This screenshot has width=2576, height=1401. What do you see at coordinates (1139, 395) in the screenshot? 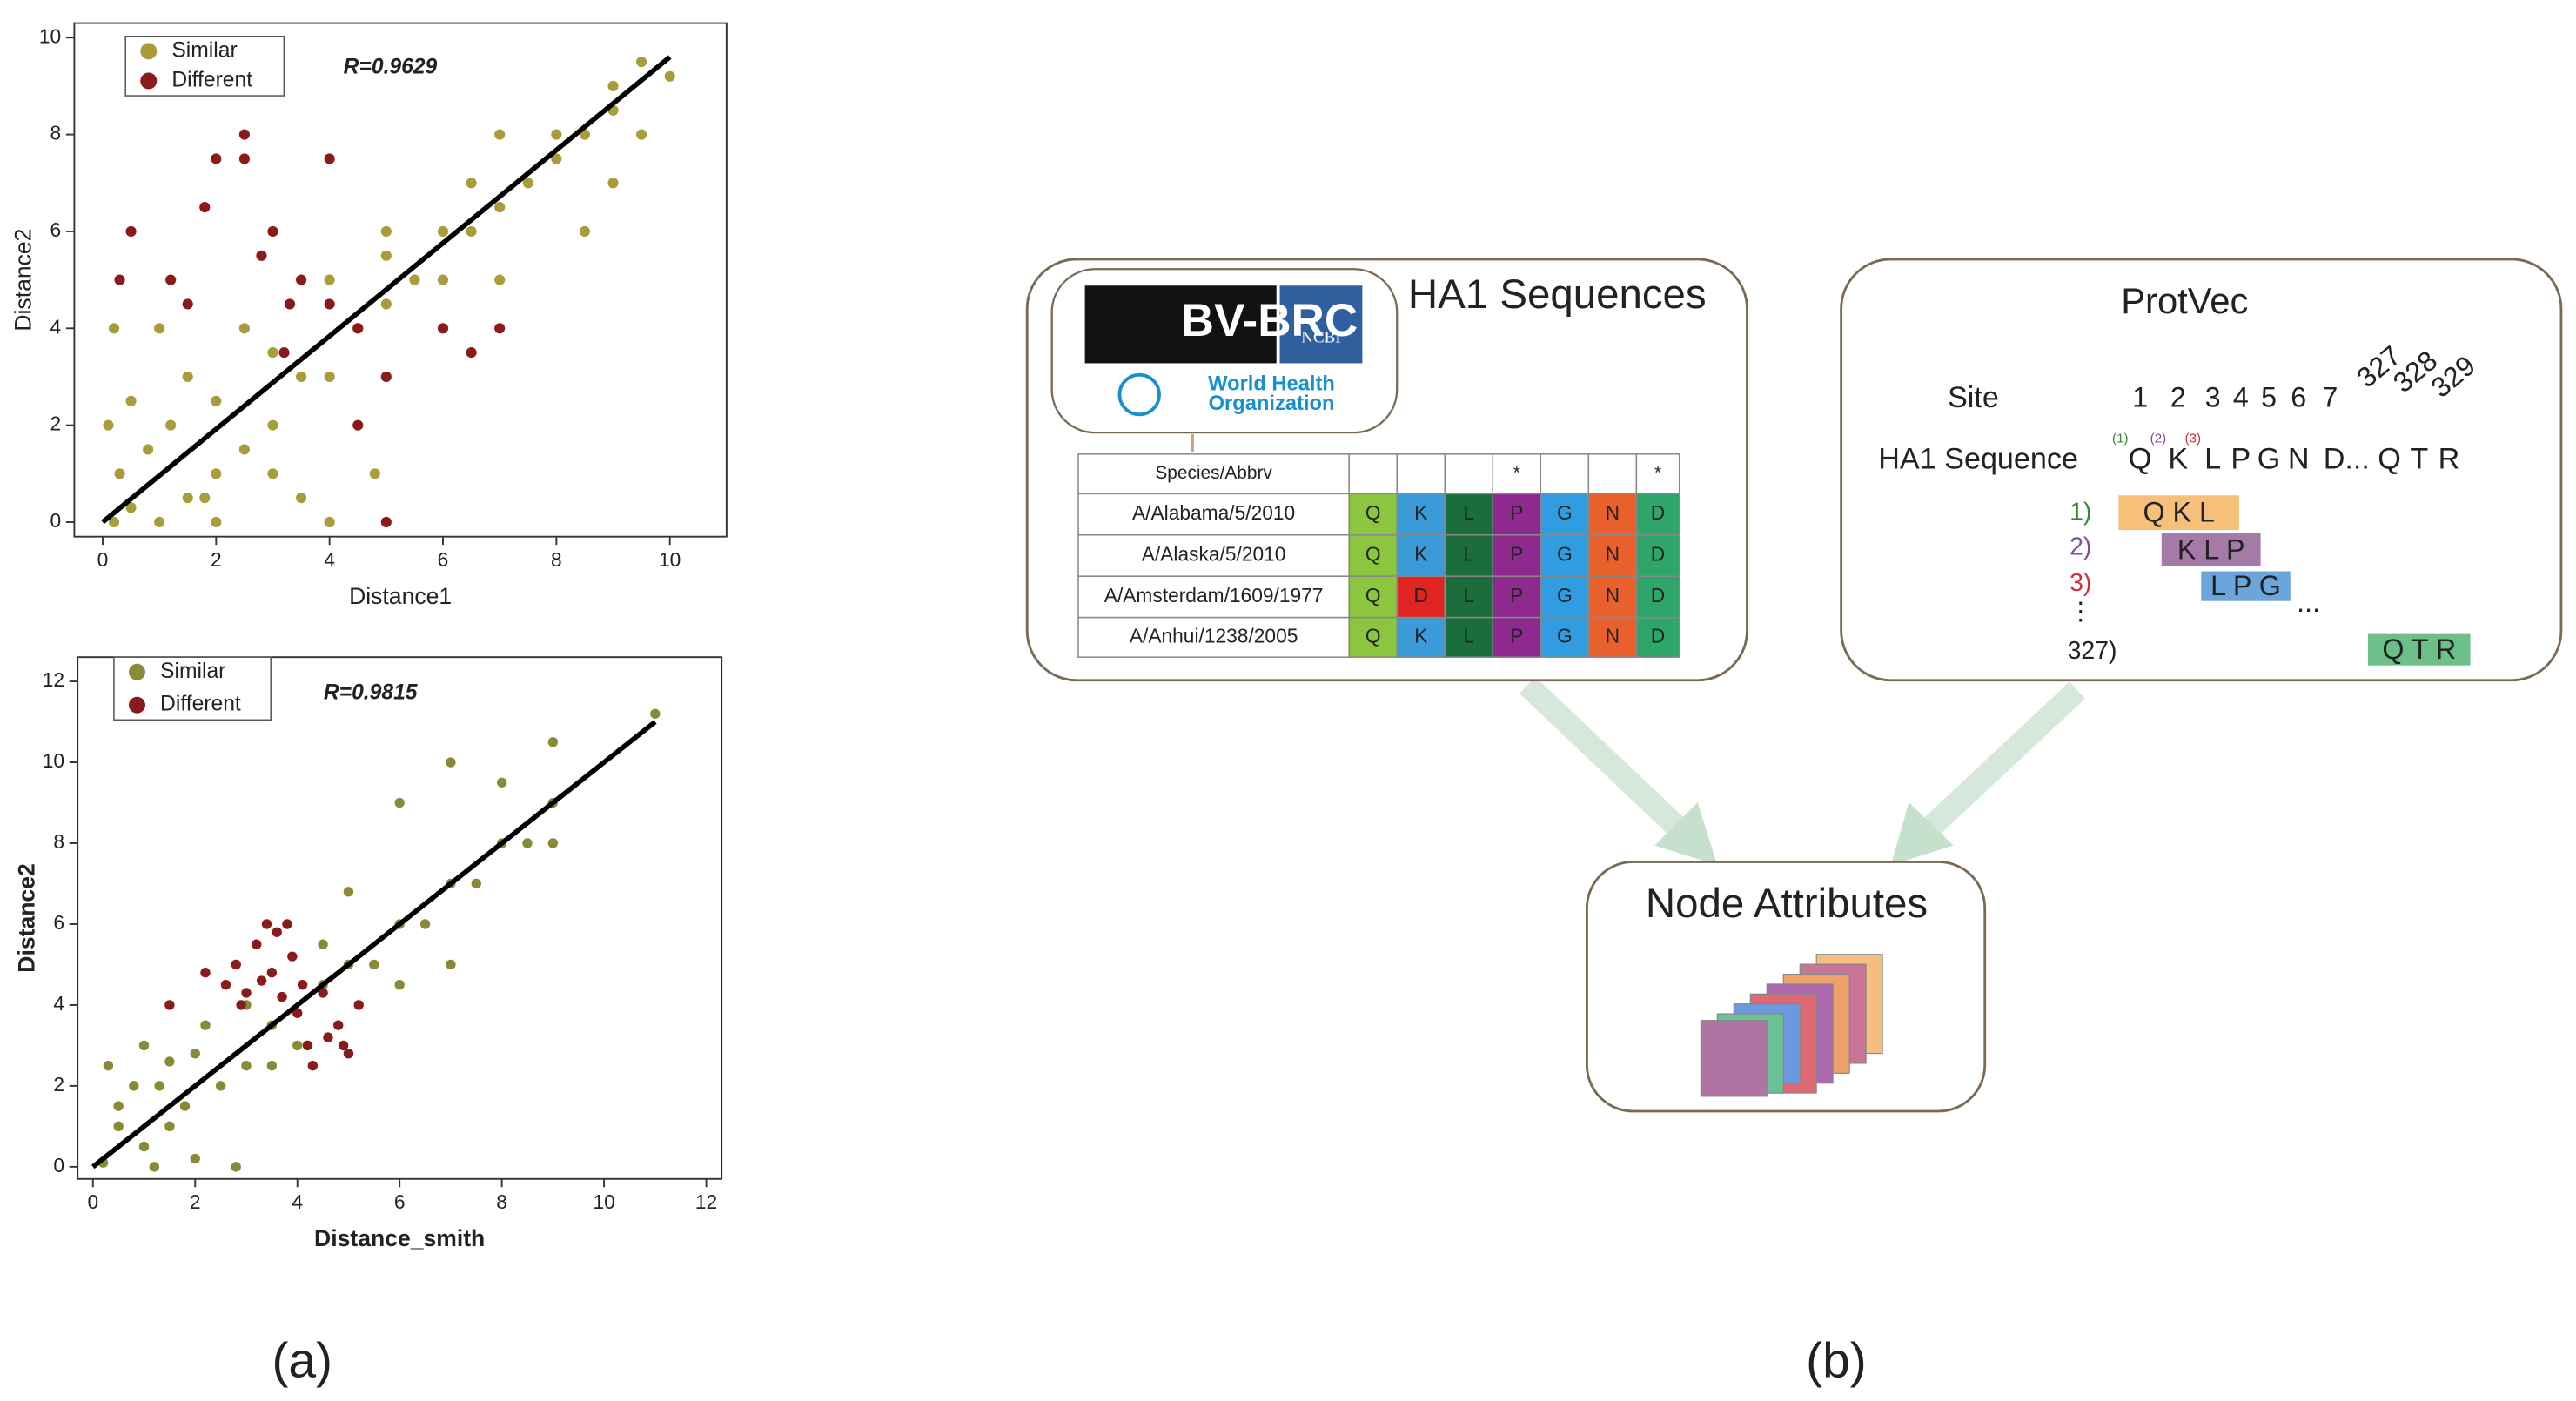
I see `logo-who-icon` at bounding box center [1139, 395].